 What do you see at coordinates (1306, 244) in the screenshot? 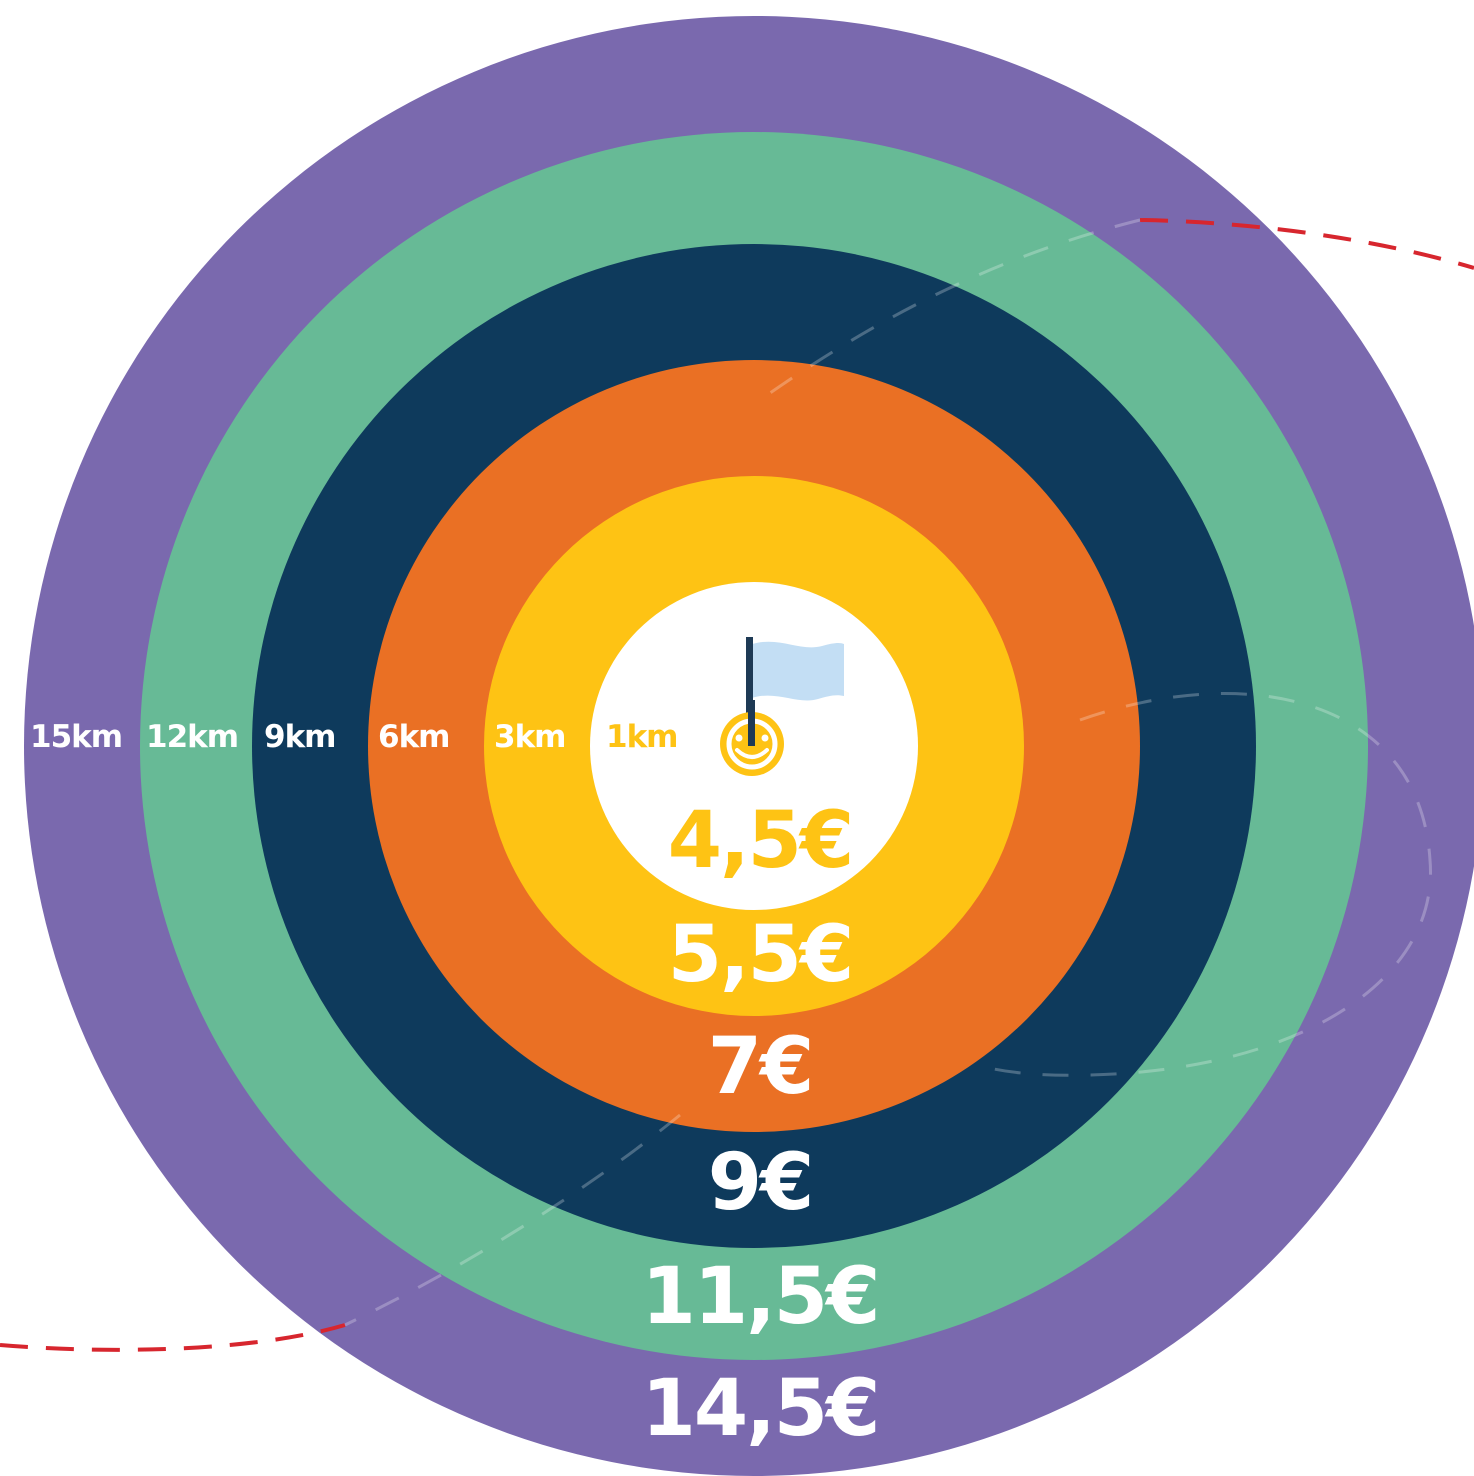
I see `route-boundary-top` at bounding box center [1306, 244].